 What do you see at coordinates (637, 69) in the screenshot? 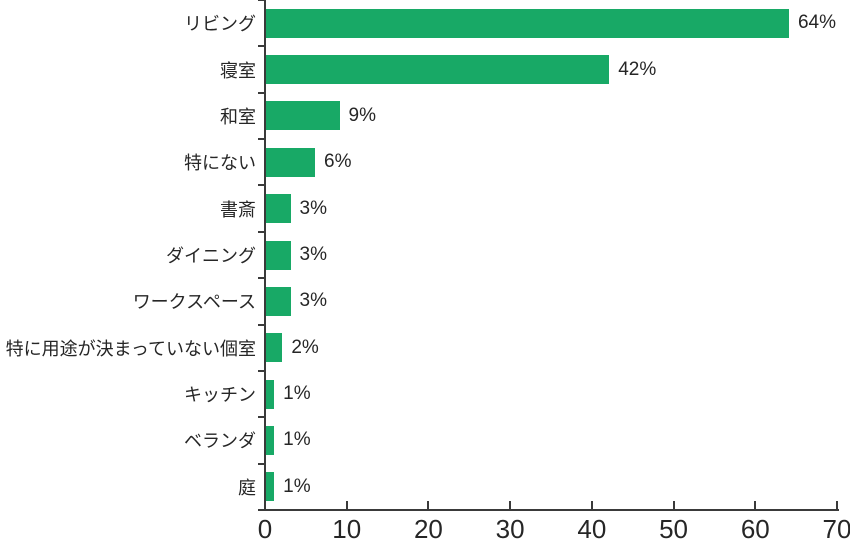
I see `value-label: 42%` at bounding box center [637, 69].